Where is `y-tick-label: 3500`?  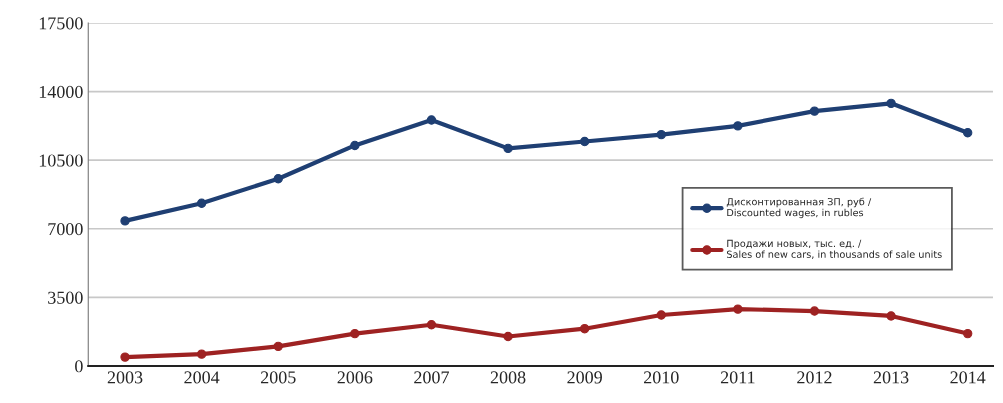
y-tick-label: 3500 is located at coordinates (65, 297).